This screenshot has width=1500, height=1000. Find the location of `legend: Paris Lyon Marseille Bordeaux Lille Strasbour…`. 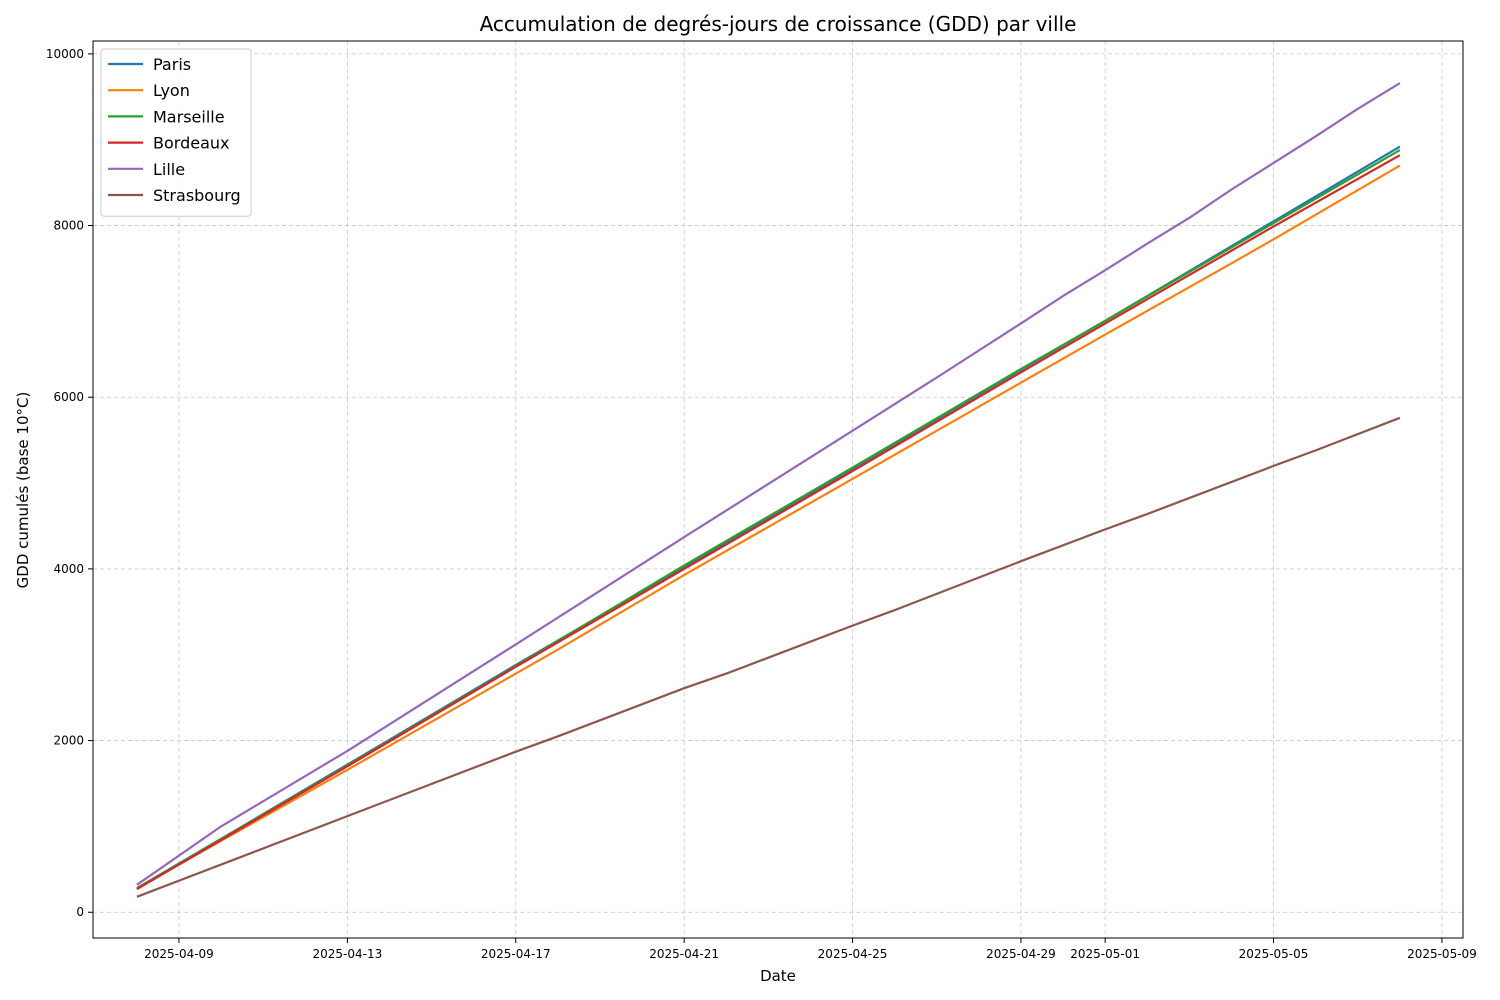

legend: Paris Lyon Marseille Bordeaux Lille Strasbour… is located at coordinates (176, 132).